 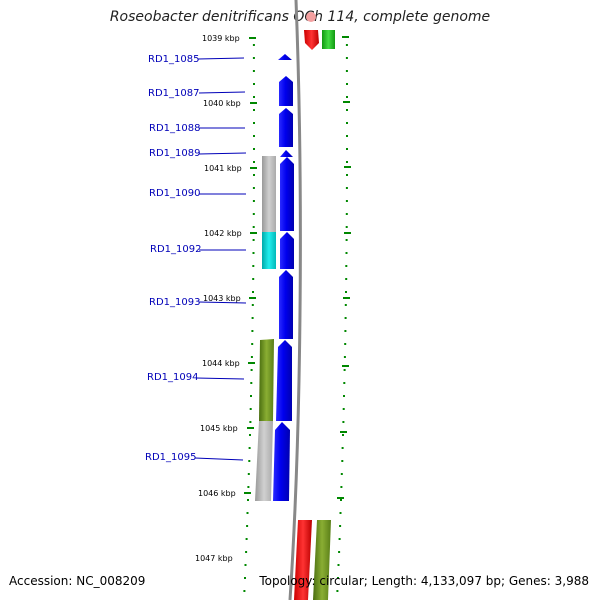 What do you see at coordinates (170, 457) in the screenshot?
I see `gene-label-rd1-1095: RD1_1095` at bounding box center [170, 457].